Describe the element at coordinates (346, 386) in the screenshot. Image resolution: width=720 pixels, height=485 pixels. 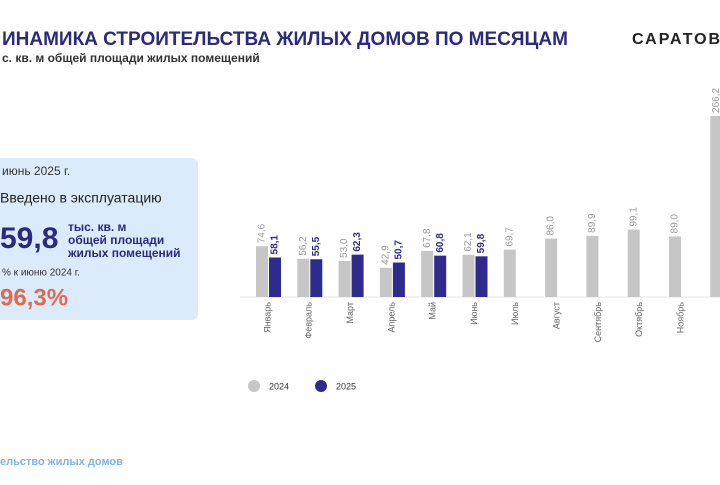
I see `legend-label: 2025` at that location.